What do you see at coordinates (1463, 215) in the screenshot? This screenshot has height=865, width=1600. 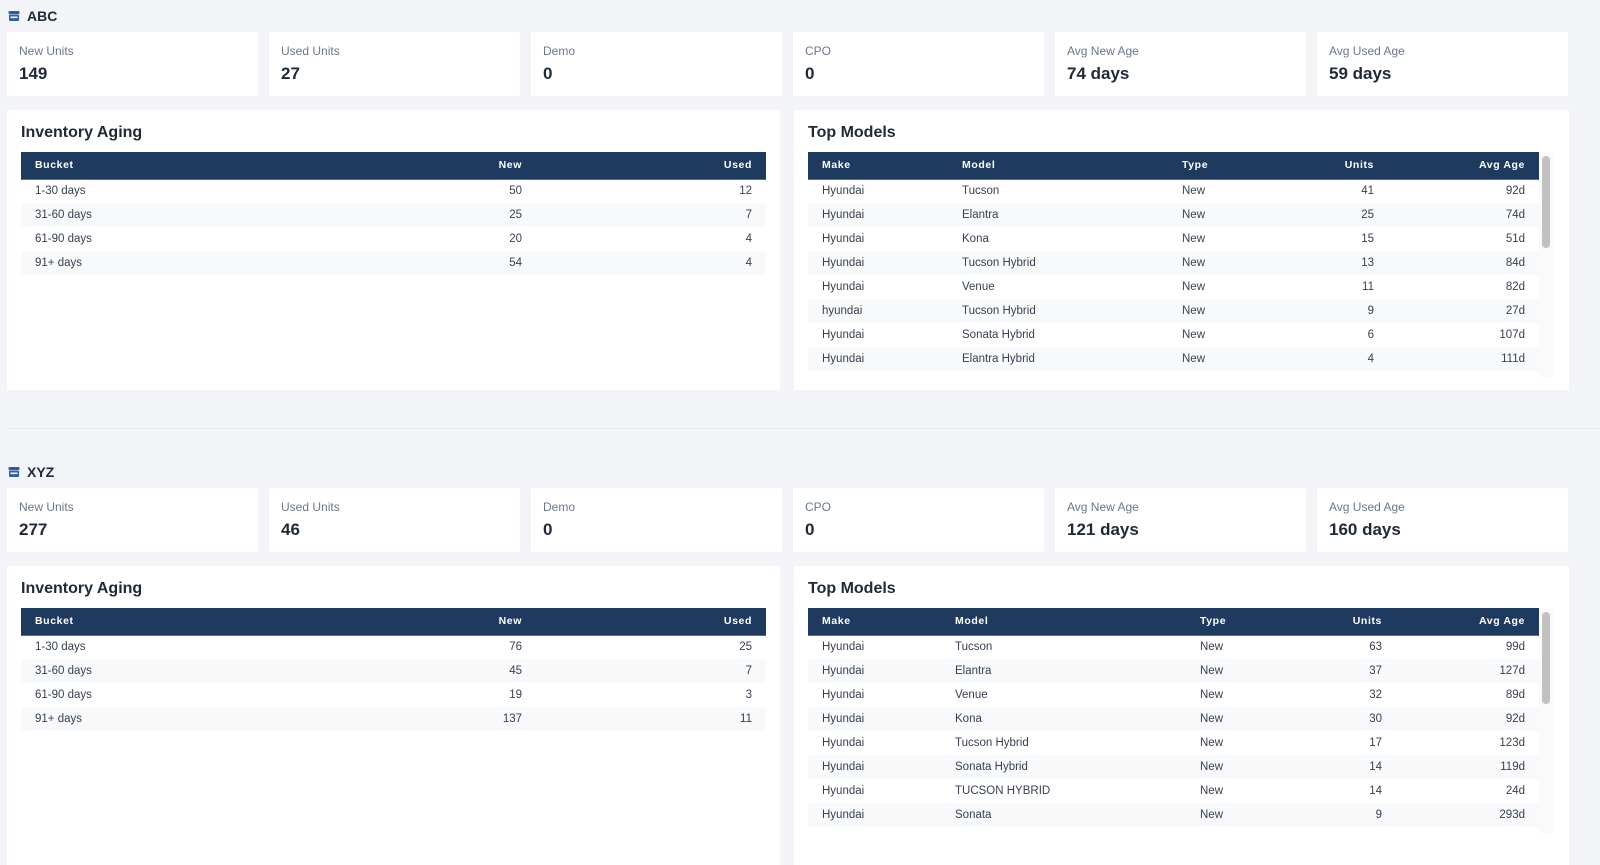 I see `cell-avg-age: 74d` at bounding box center [1463, 215].